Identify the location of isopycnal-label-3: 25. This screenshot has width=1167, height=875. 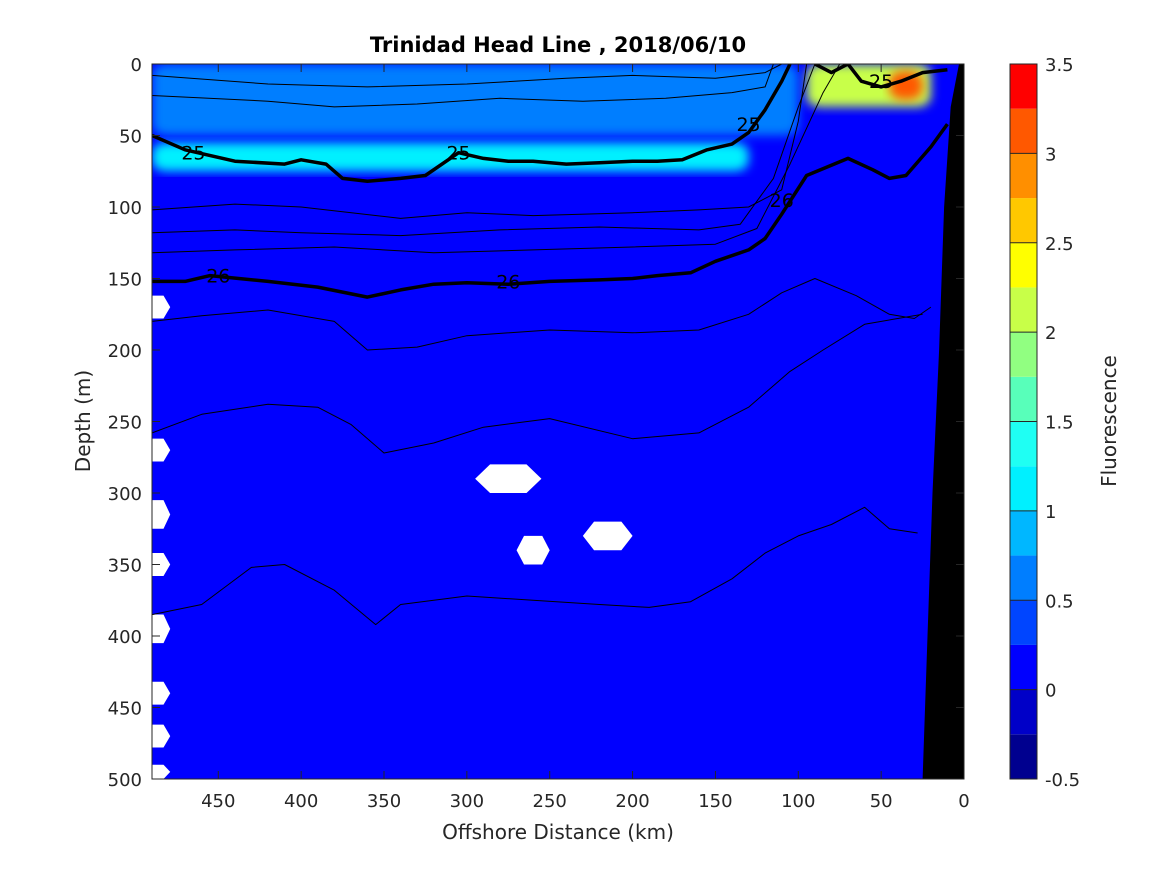
(881, 82).